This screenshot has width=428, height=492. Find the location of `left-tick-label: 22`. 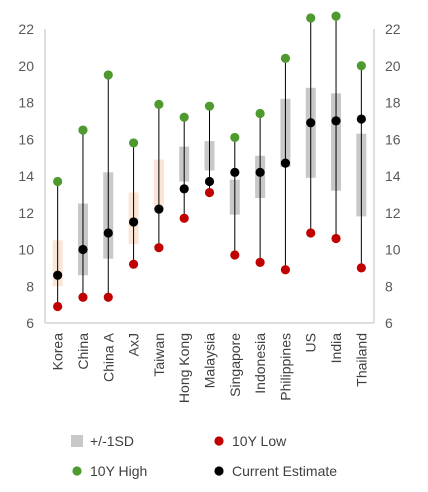

left-tick-label: 22 is located at coordinates (26, 29).